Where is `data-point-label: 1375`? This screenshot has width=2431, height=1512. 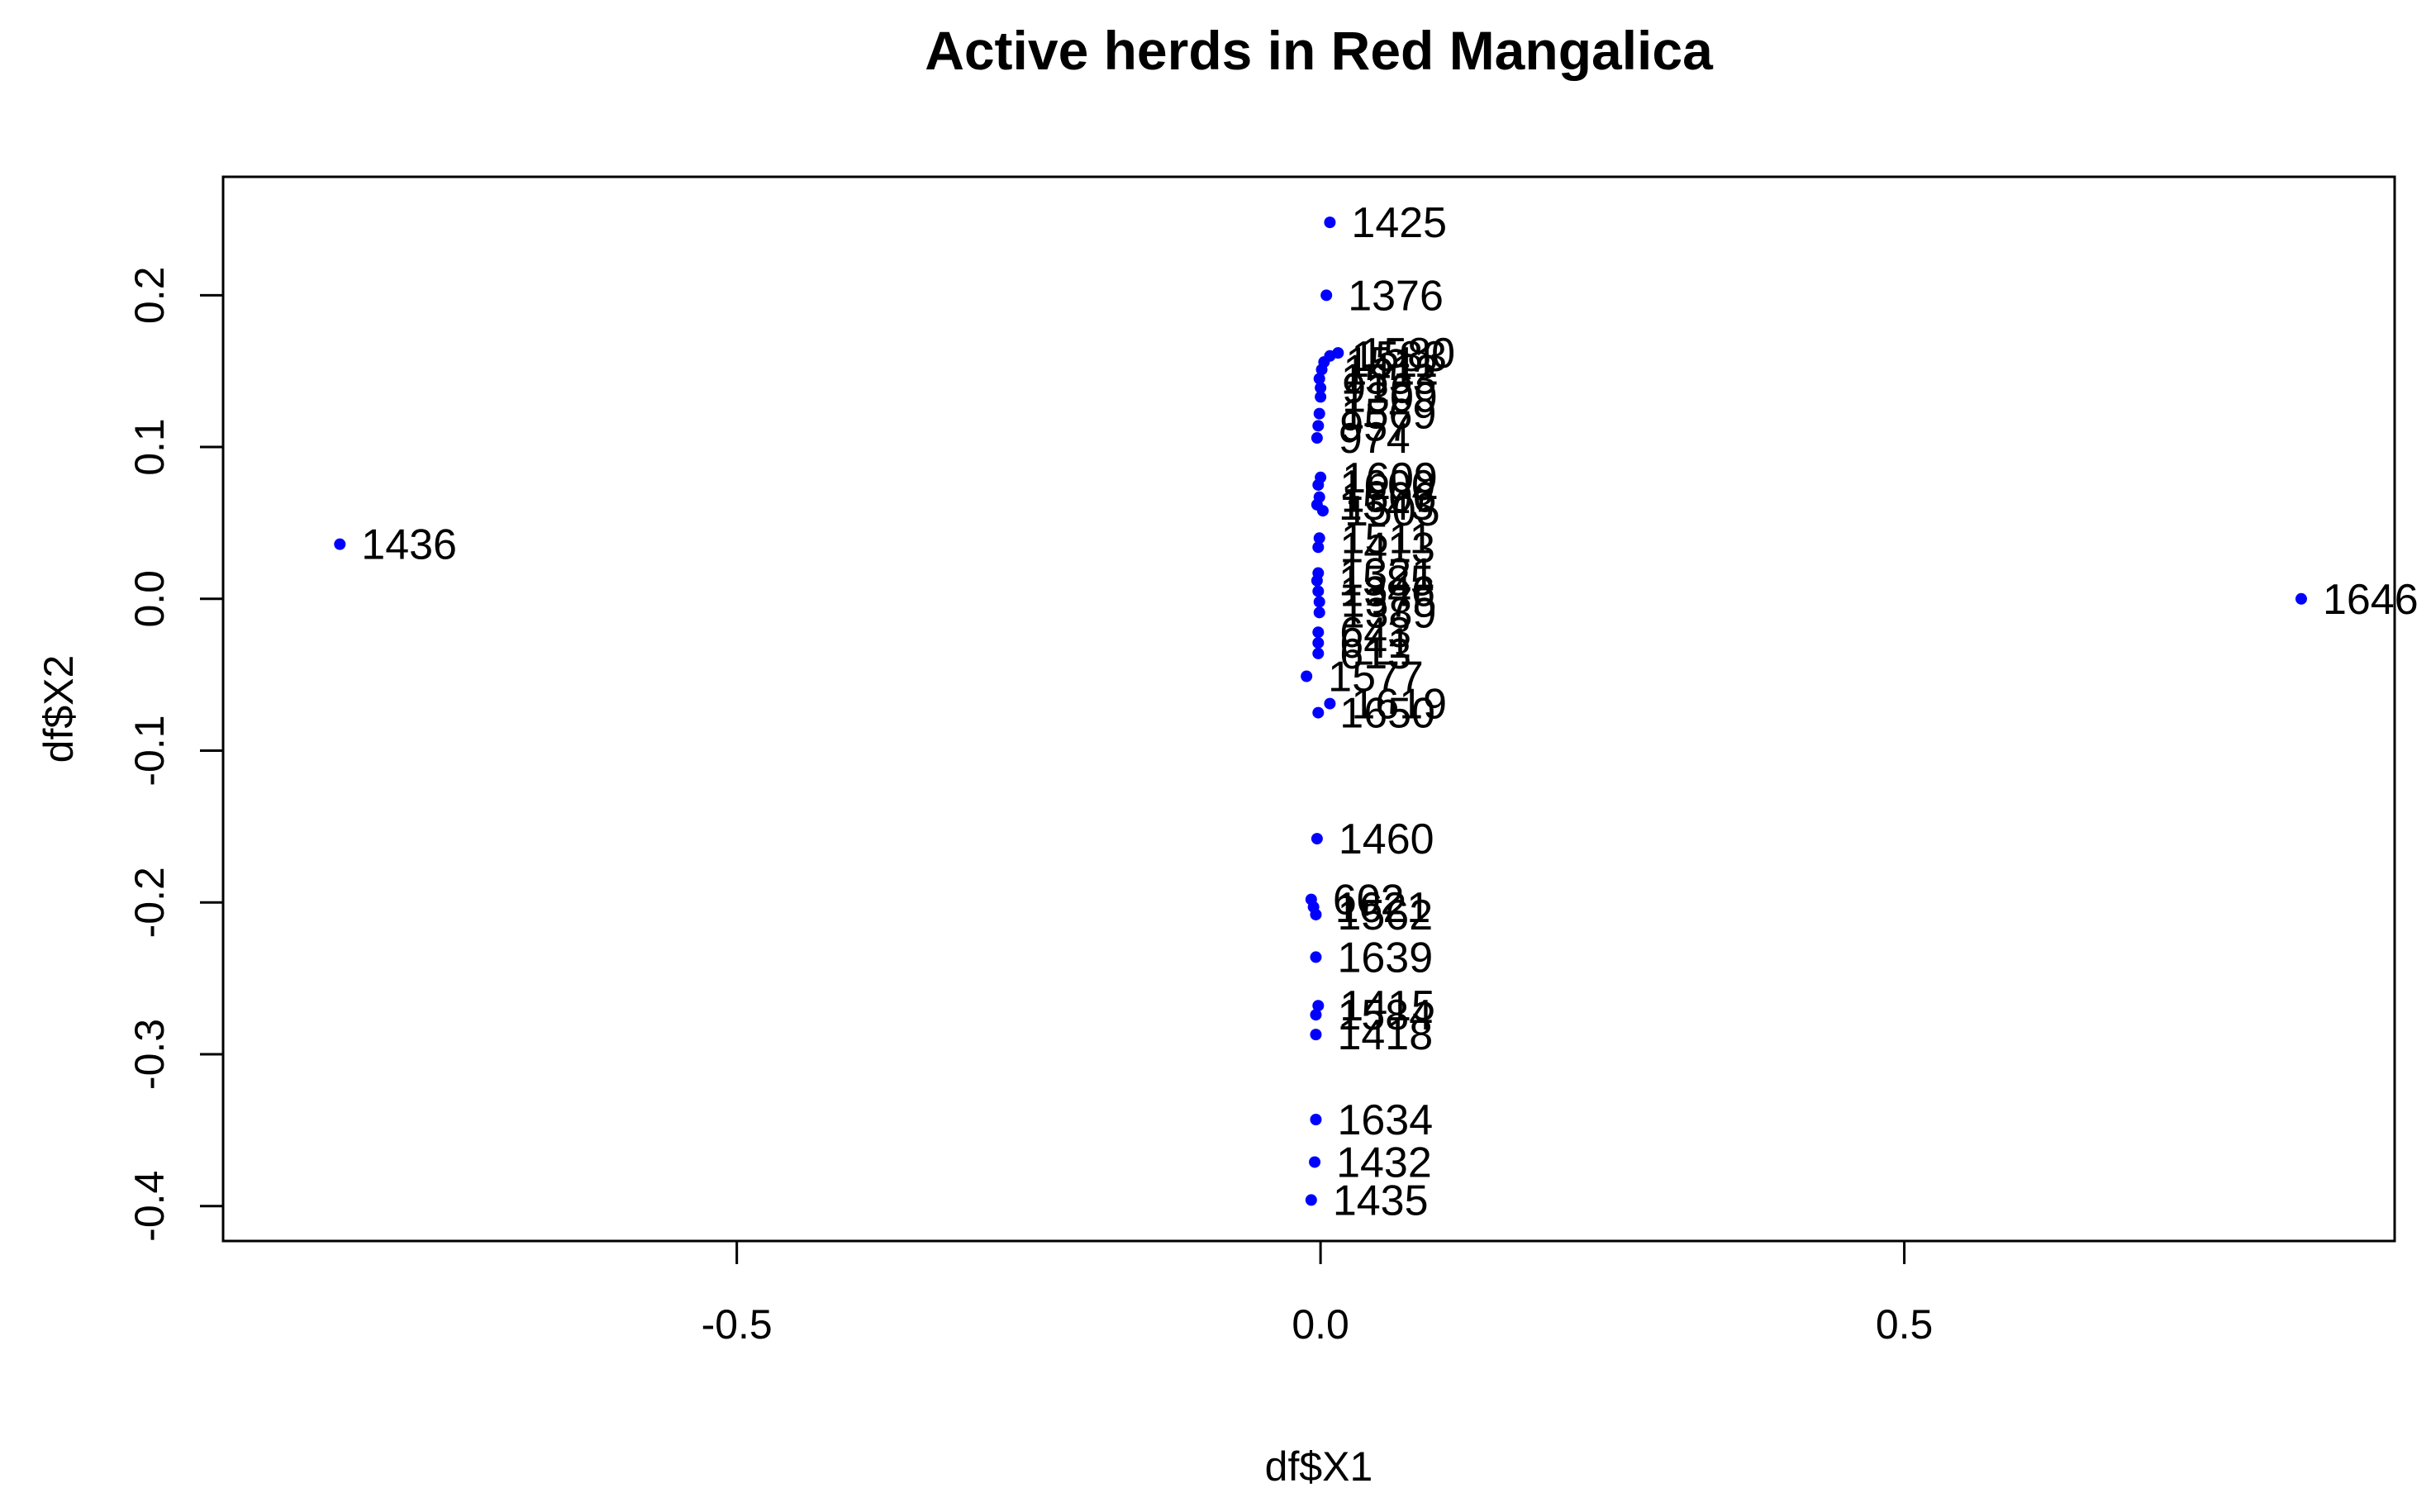
data-point-label: 1375 is located at coordinates (1389, 602).